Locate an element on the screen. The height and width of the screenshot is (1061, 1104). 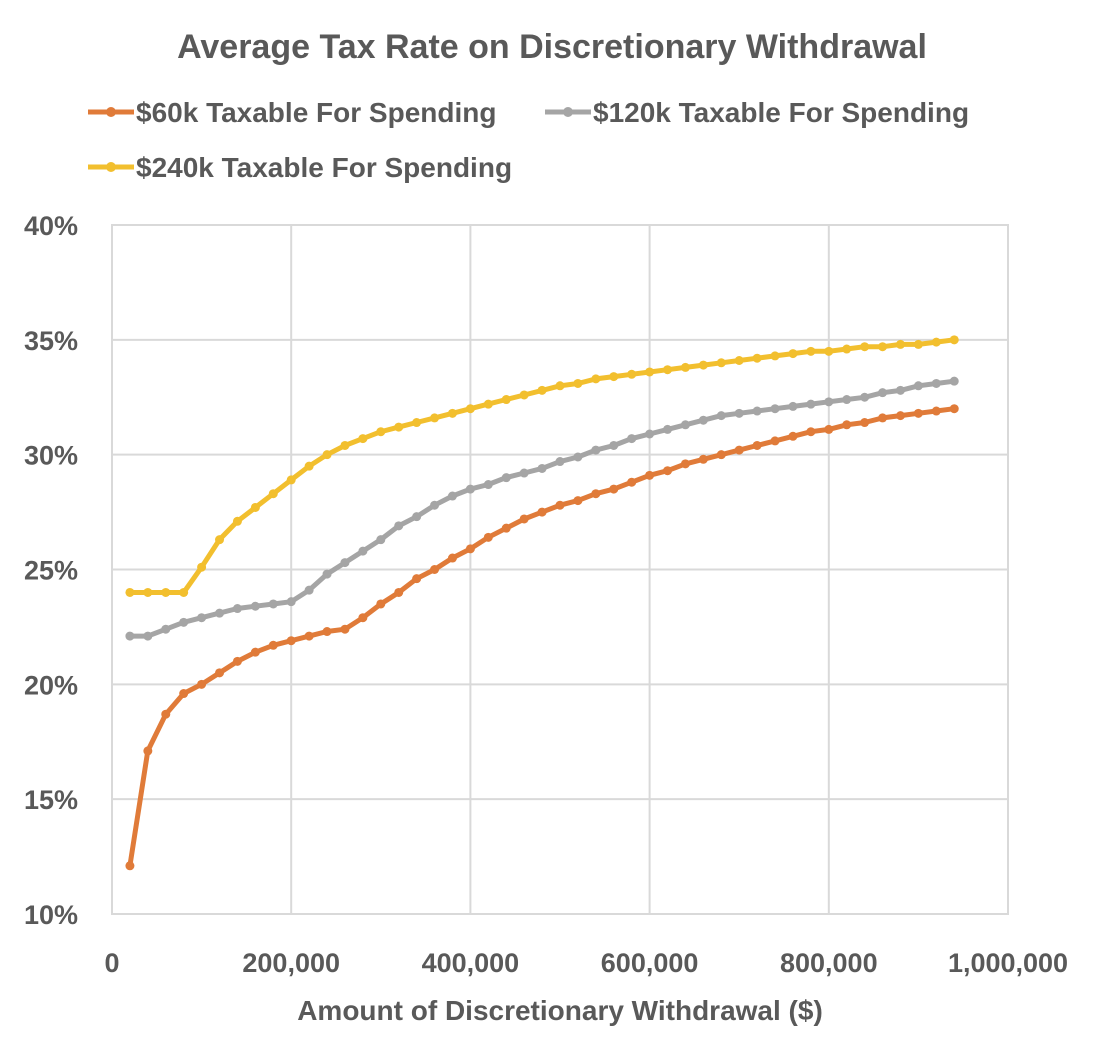
y-tick-label: 10% is located at coordinates (51, 915).